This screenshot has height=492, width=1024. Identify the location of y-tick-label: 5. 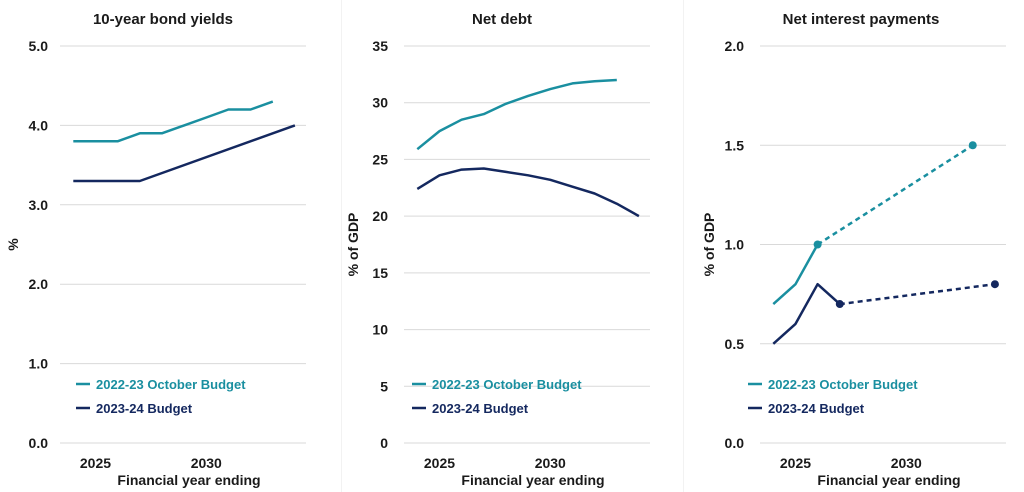
(384, 386).